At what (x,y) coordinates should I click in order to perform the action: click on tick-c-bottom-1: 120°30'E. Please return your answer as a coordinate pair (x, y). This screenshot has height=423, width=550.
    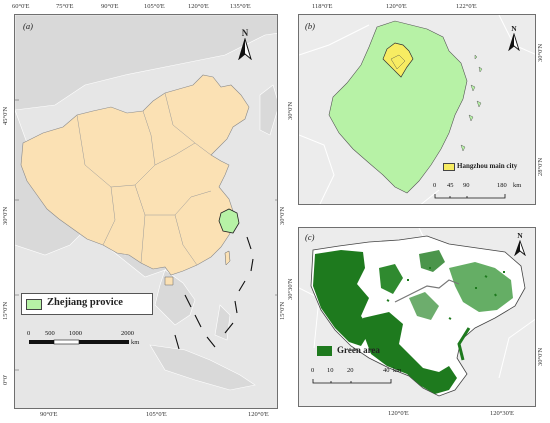
    Looking at the image, I should click on (502, 413).